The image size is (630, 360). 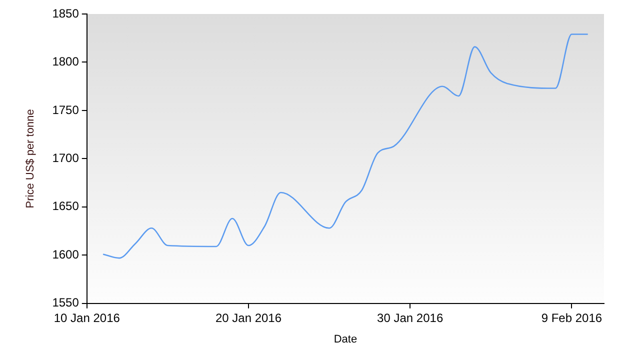 What do you see at coordinates (66, 109) in the screenshot?
I see `y-tick-label: 1750` at bounding box center [66, 109].